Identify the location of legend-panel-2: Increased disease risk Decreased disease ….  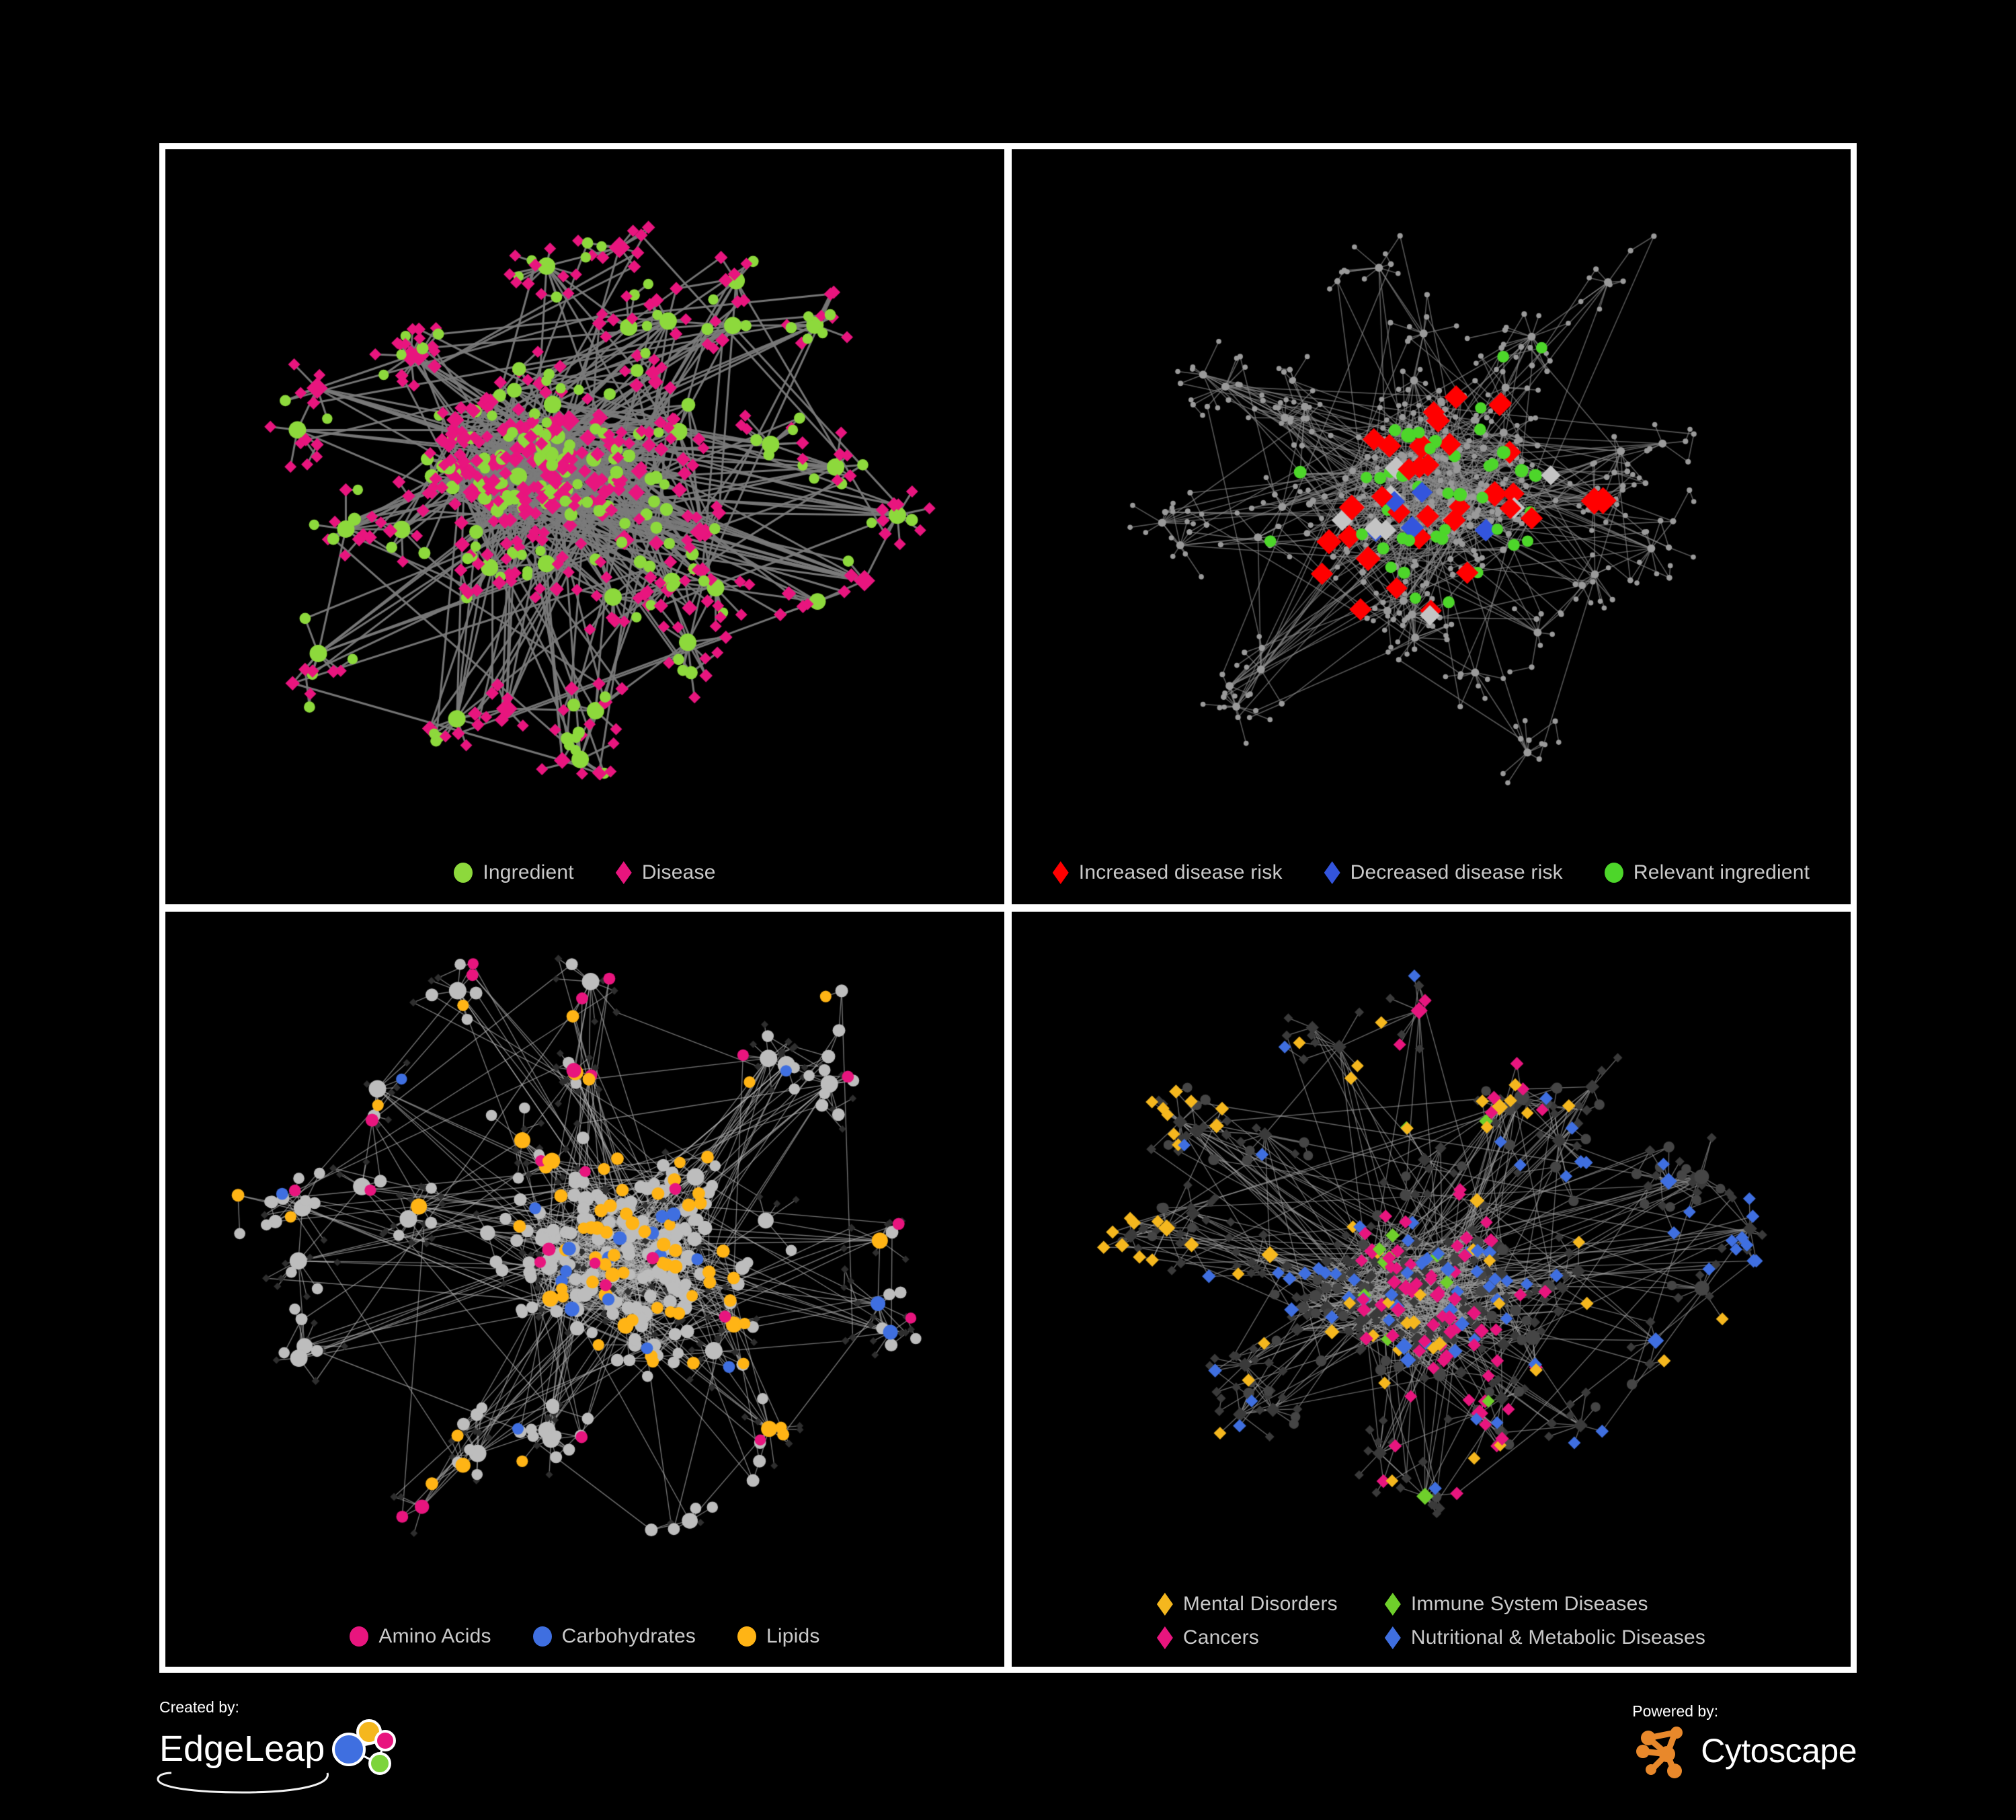
(1431, 872).